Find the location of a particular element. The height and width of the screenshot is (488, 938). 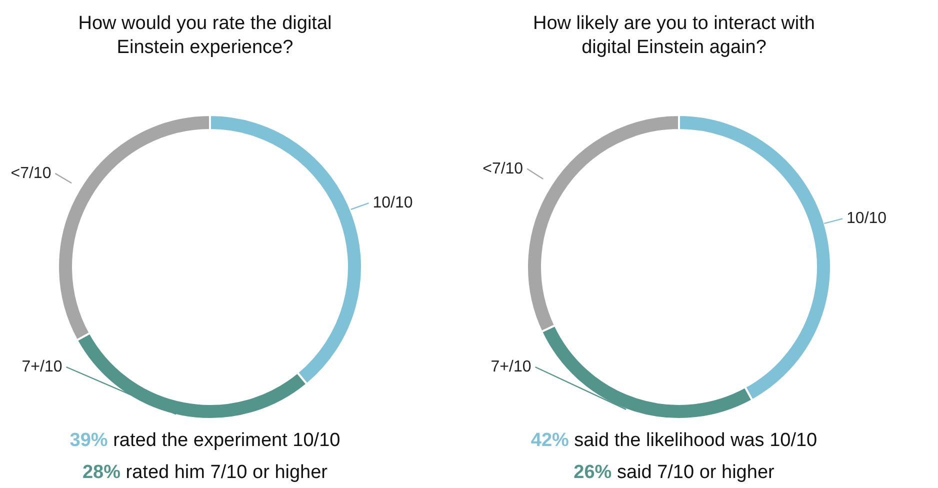

chart-title: How would you rate the digital Einstein experience? is located at coordinates (205, 36).